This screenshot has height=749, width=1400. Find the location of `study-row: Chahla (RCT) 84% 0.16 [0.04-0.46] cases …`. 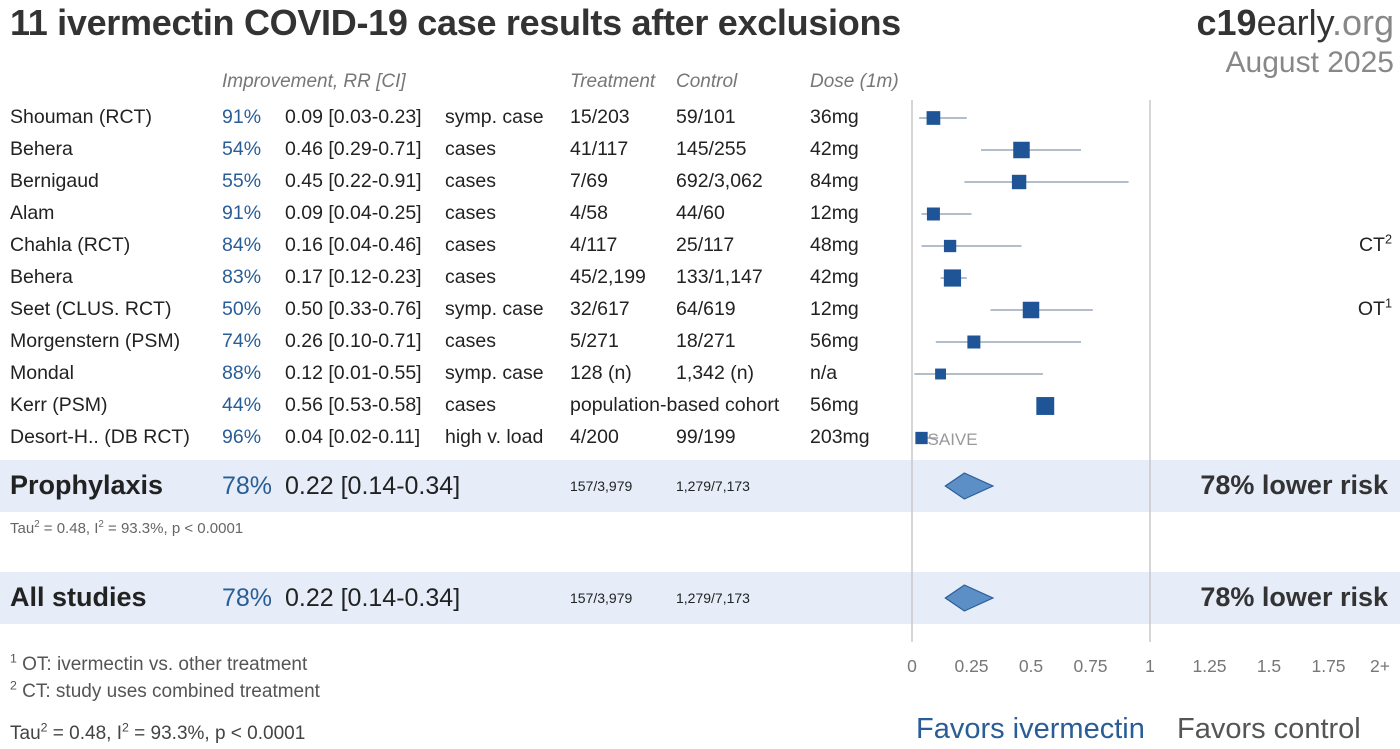

study-row: Chahla (RCT) 84% 0.16 [0.04-0.46] cases … is located at coordinates (700, 246).